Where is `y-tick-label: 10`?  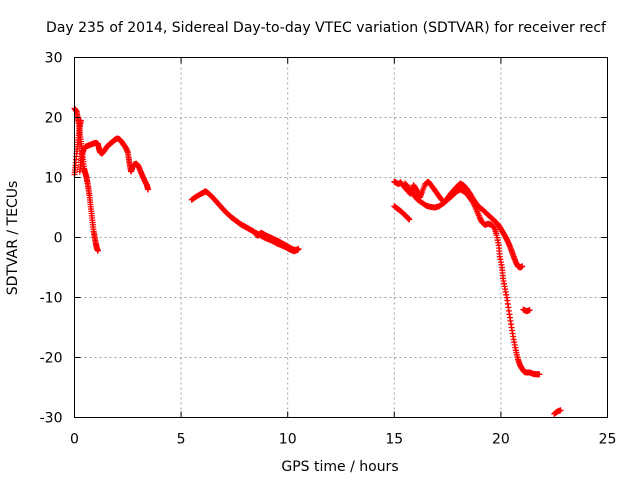
y-tick-label: 10 is located at coordinates (54, 179).